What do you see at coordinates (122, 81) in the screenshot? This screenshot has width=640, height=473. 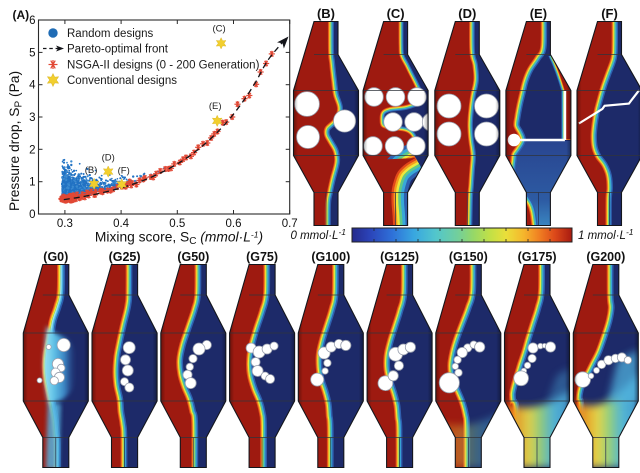 I see `svg-text: Conventional designs` at bounding box center [122, 81].